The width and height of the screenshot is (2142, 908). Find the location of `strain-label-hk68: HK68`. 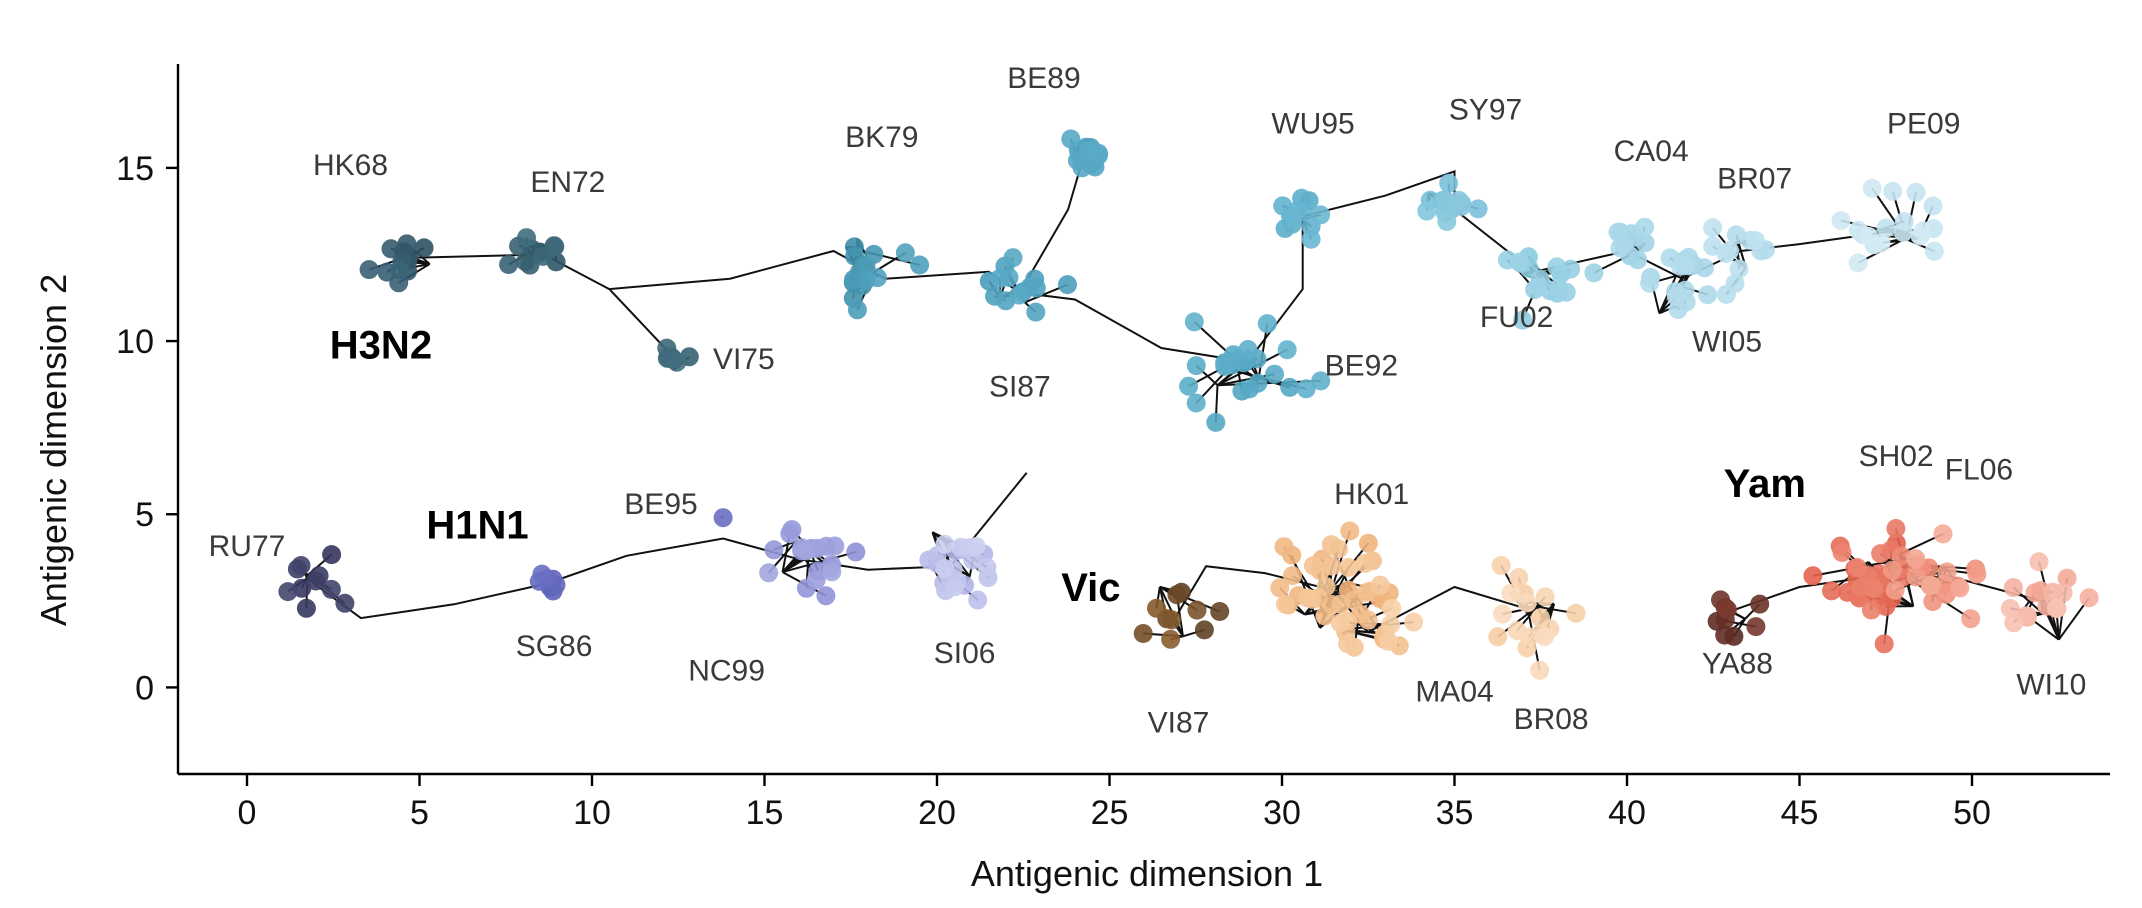

strain-label-hk68: HK68 is located at coordinates (350, 165).